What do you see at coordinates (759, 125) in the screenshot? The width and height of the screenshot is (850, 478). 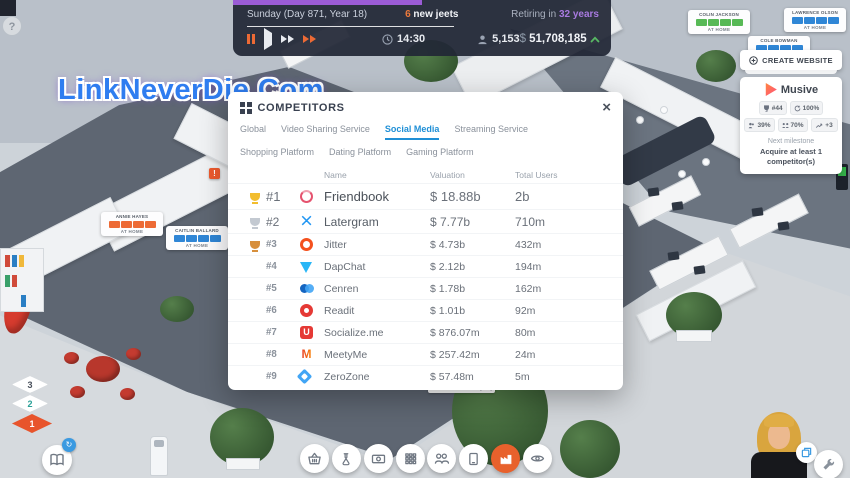 I see `users-badge: 39%` at bounding box center [759, 125].